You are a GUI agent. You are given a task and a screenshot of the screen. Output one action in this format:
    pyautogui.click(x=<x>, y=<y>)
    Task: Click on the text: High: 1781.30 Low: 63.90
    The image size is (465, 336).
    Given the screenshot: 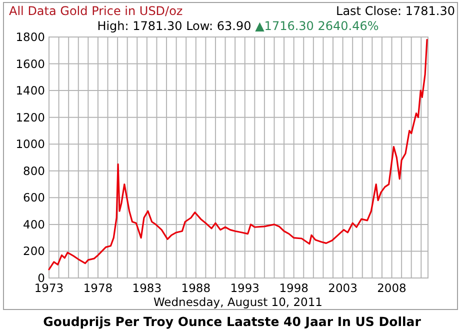 What is the action you would take?
    pyautogui.click(x=176, y=26)
    